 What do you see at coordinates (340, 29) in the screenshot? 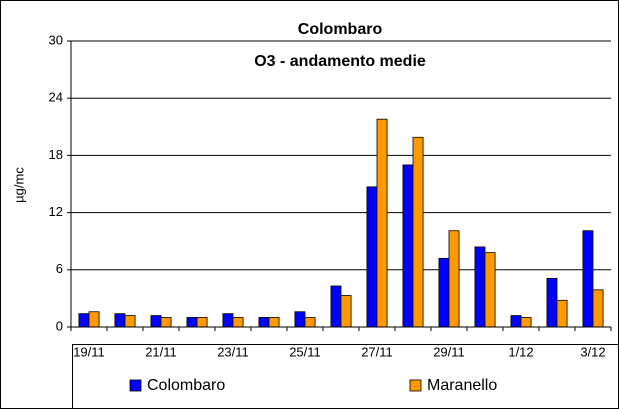
I see `chart-title: Colombaro` at bounding box center [340, 29].